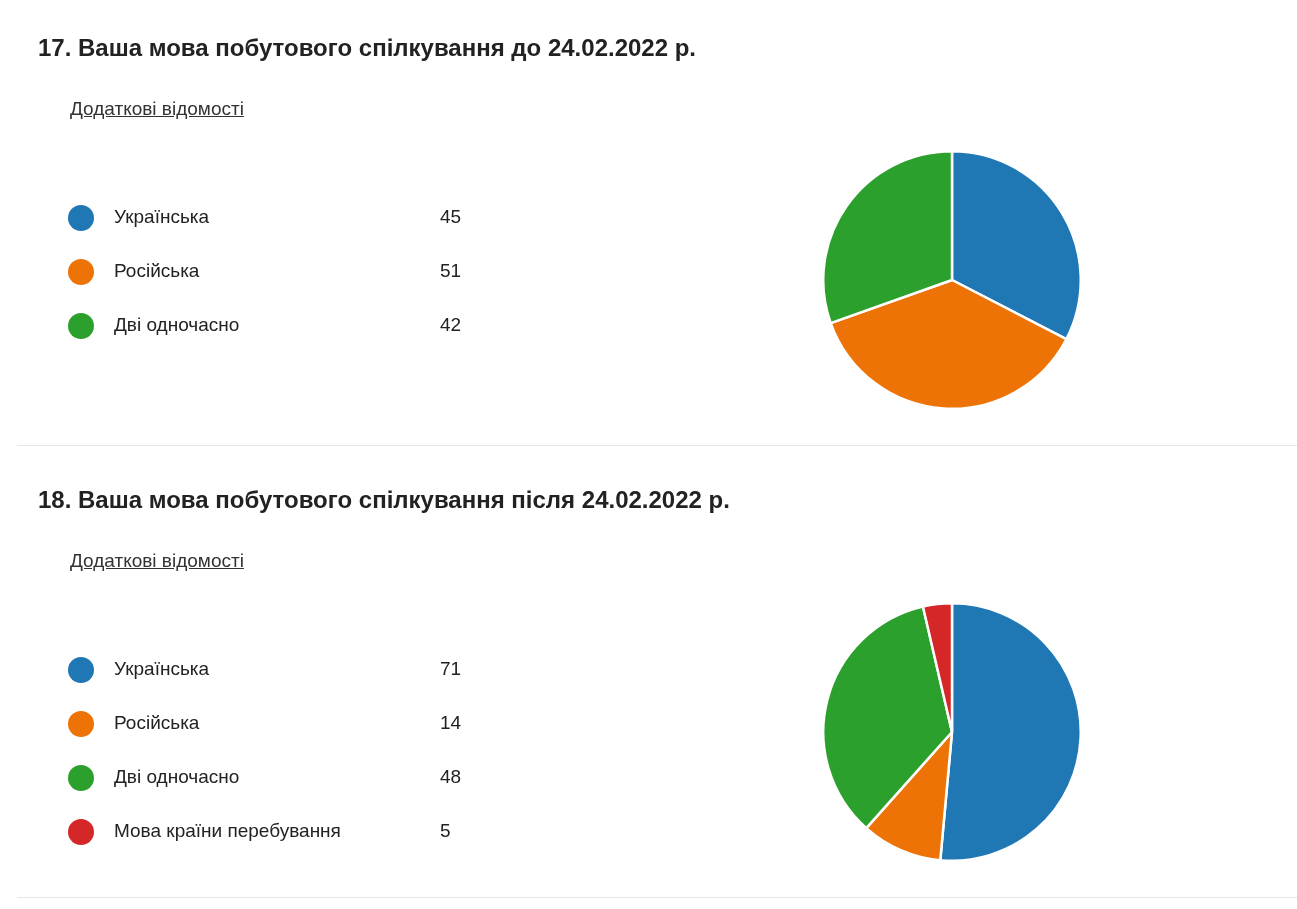 This screenshot has width=1297, height=909. I want to click on chart-title: 18. Ваша мова побутового спілкування після 24.02.2022 р., so click(384, 500).